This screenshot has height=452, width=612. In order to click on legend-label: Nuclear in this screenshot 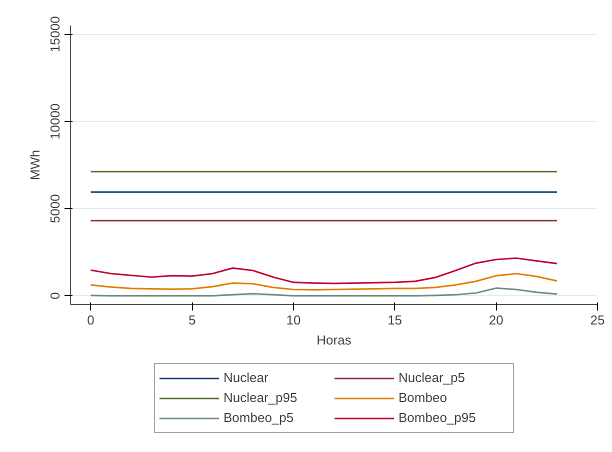, I will do `click(247, 377)`.